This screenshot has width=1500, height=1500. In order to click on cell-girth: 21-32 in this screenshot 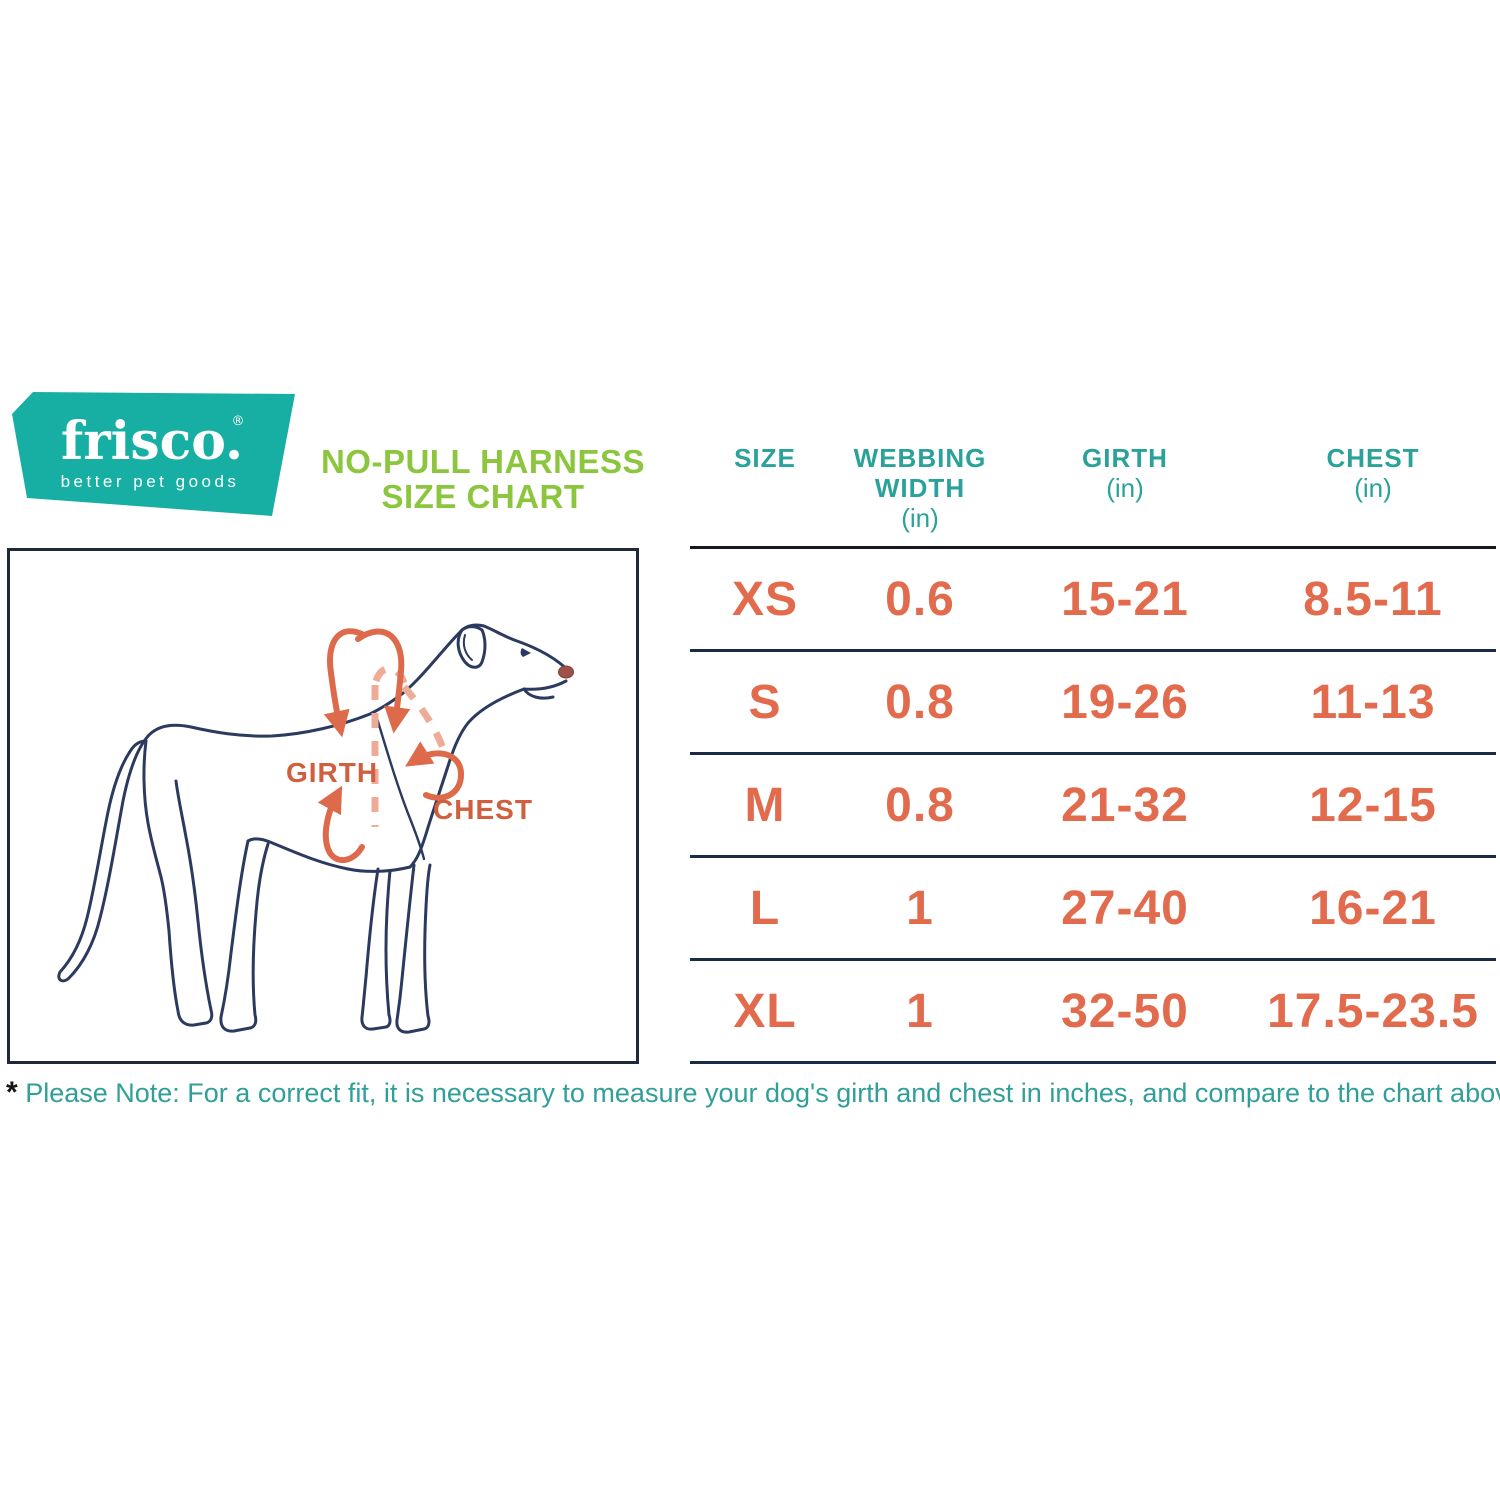, I will do `click(1125, 805)`.